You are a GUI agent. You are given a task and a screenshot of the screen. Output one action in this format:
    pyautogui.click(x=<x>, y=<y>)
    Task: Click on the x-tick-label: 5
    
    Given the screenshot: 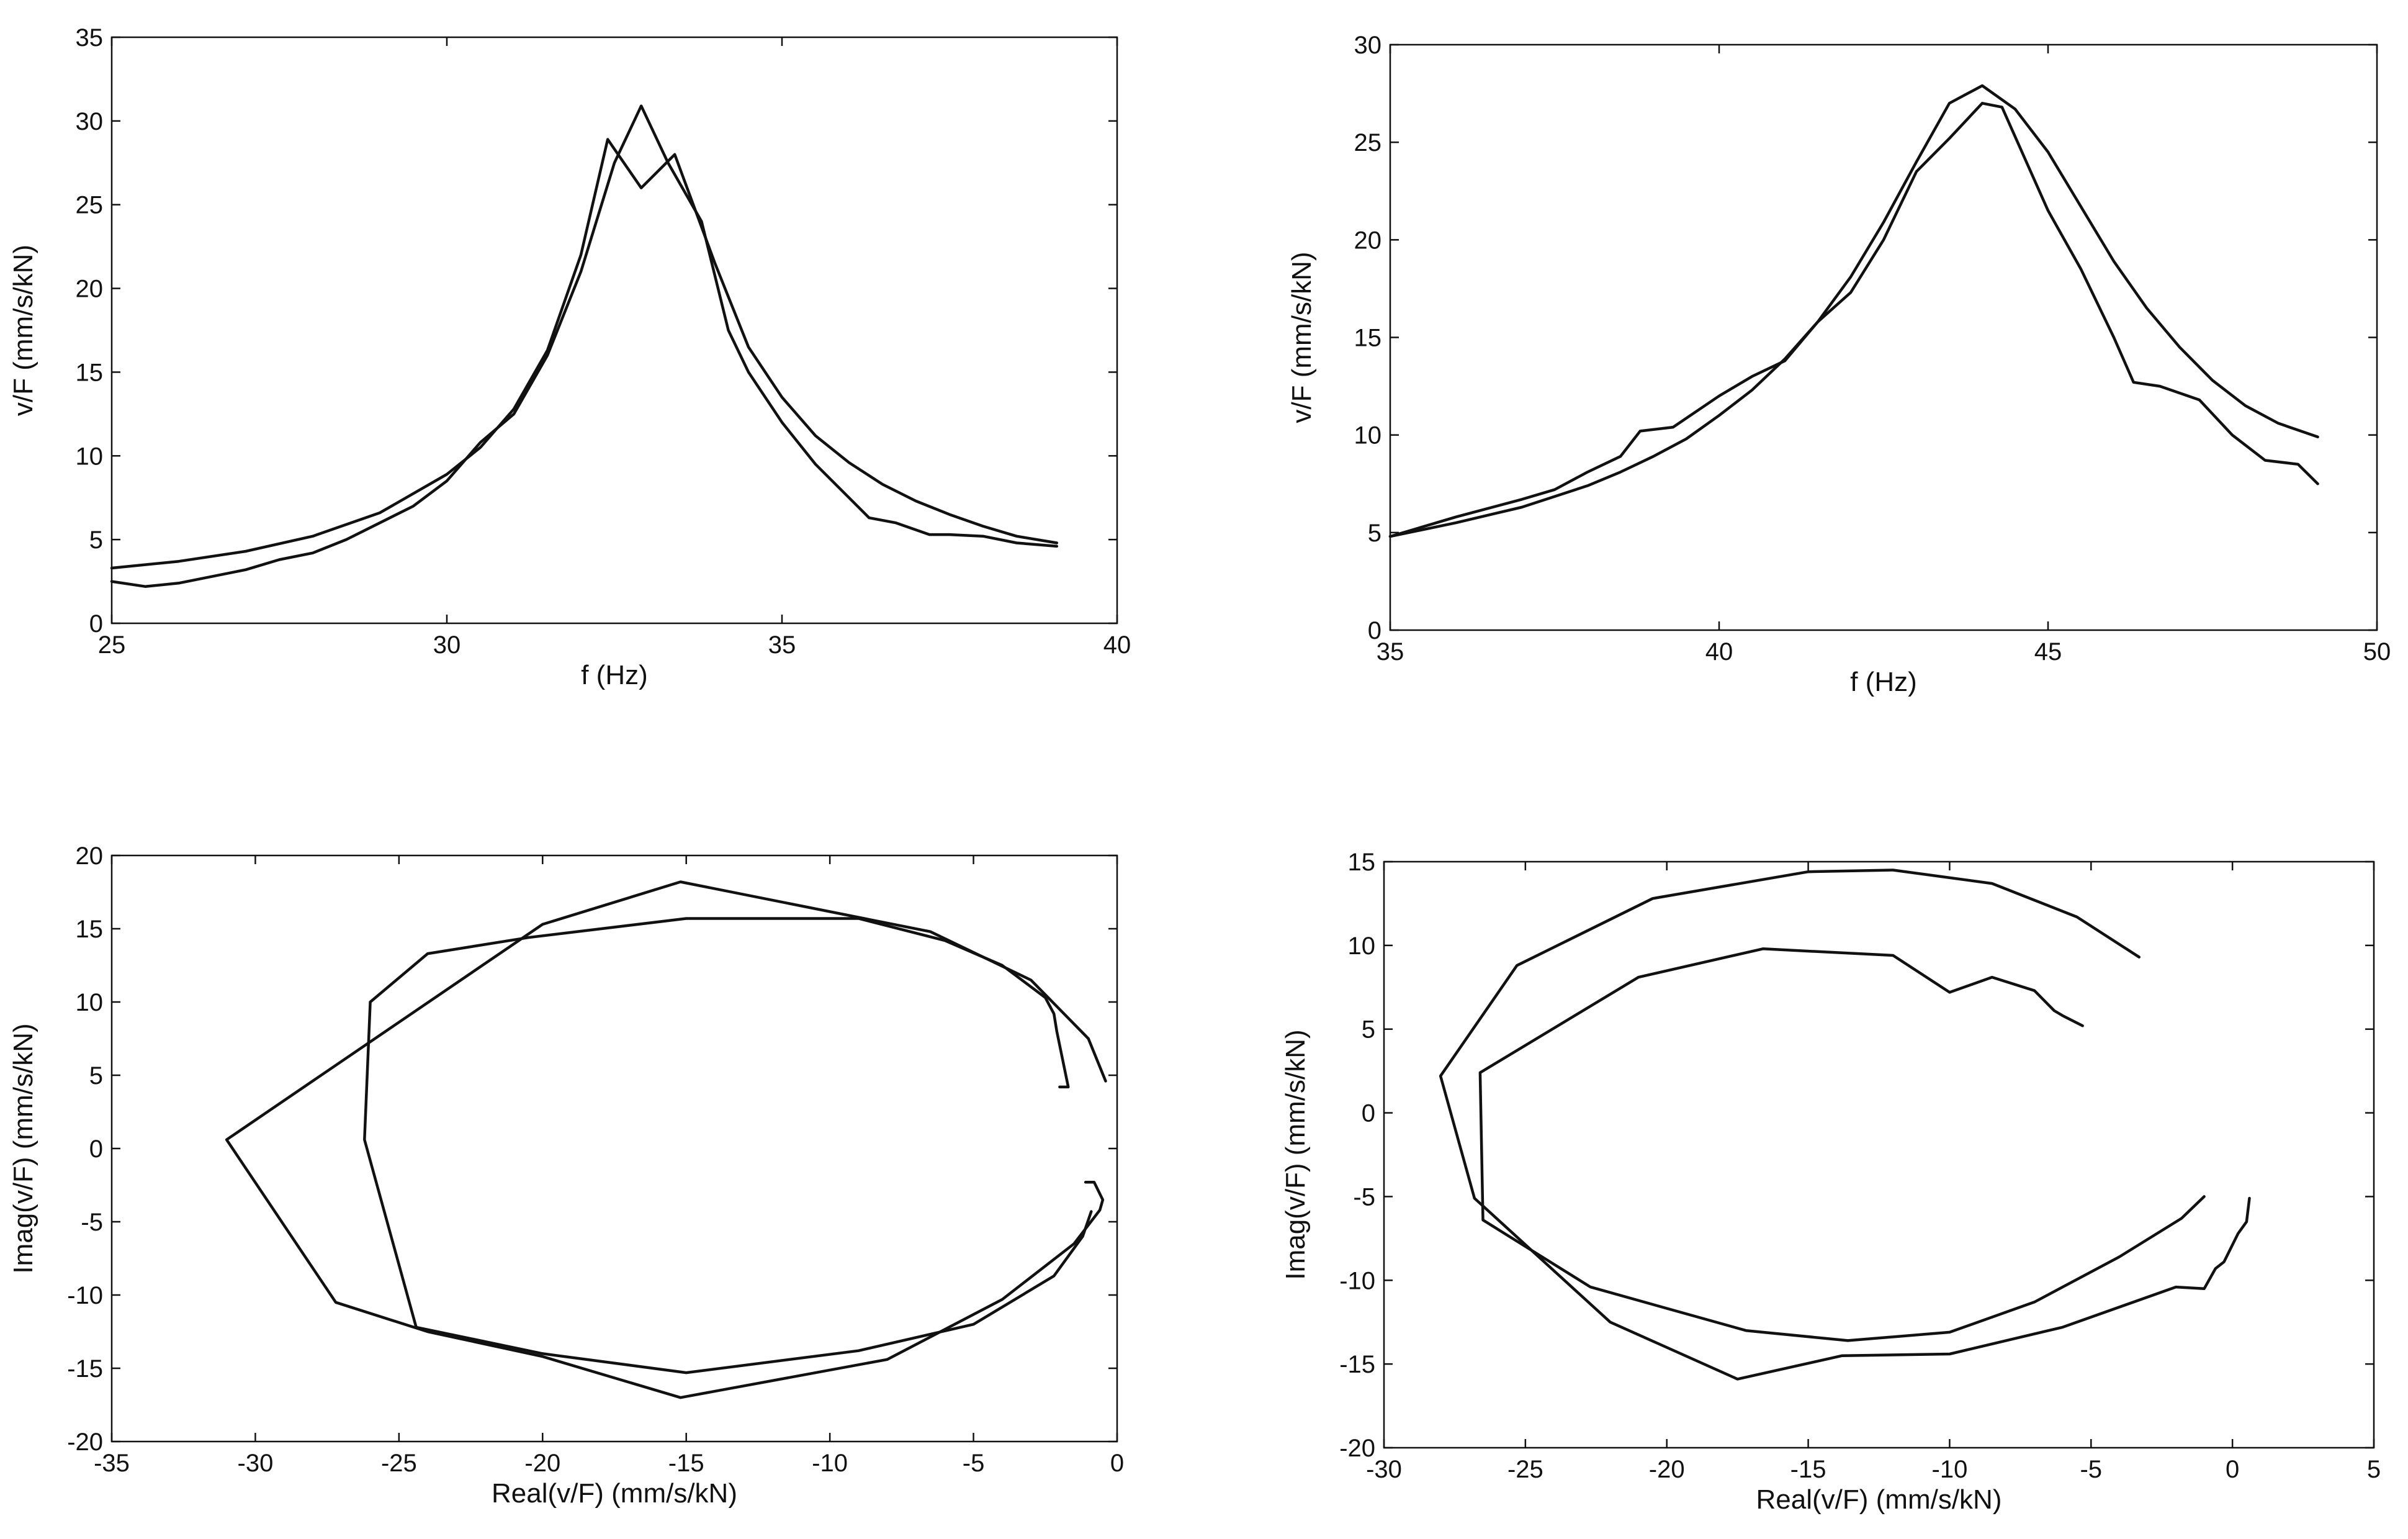 What is the action you would take?
    pyautogui.click(x=2374, y=1469)
    